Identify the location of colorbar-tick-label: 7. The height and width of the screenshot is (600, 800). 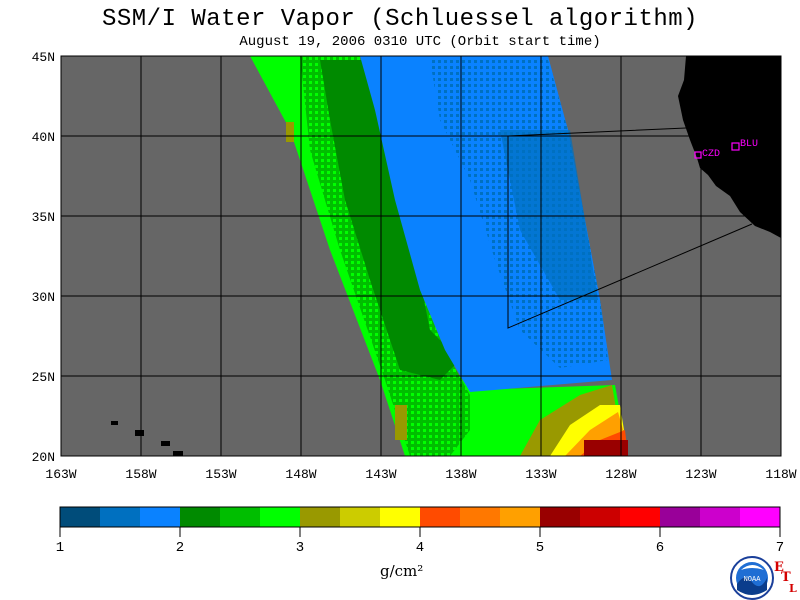
(780, 548).